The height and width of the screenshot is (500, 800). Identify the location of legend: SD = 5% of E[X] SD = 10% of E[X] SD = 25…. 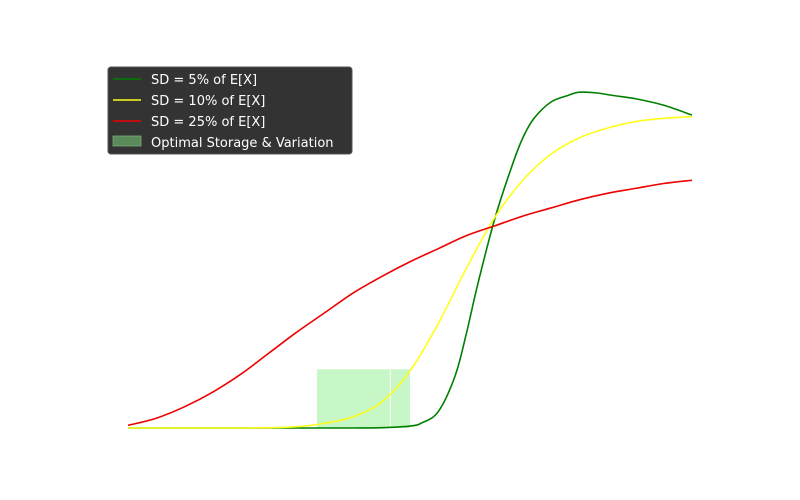
(230, 110).